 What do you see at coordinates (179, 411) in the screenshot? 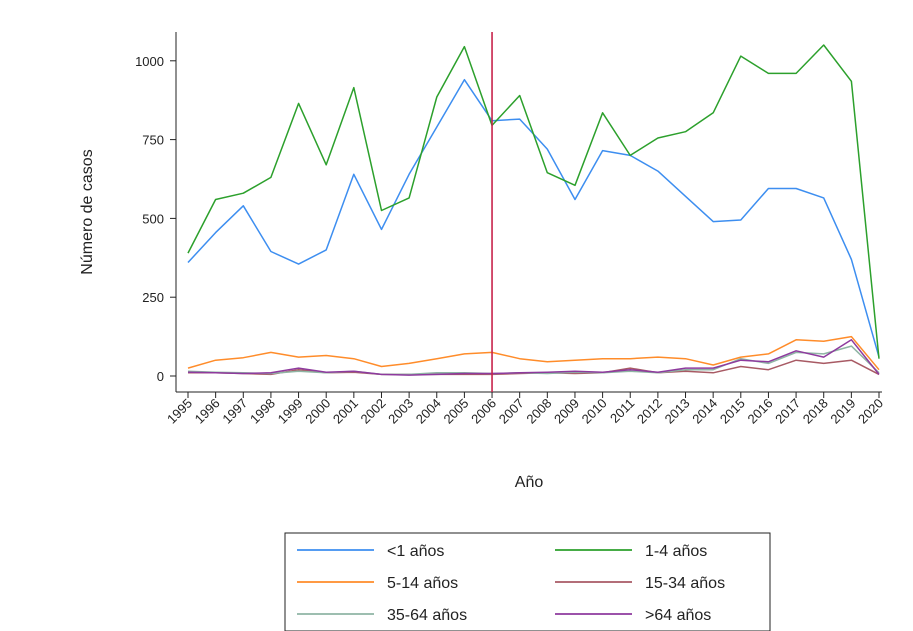
I see `x-tick-label: 1995` at bounding box center [179, 411].